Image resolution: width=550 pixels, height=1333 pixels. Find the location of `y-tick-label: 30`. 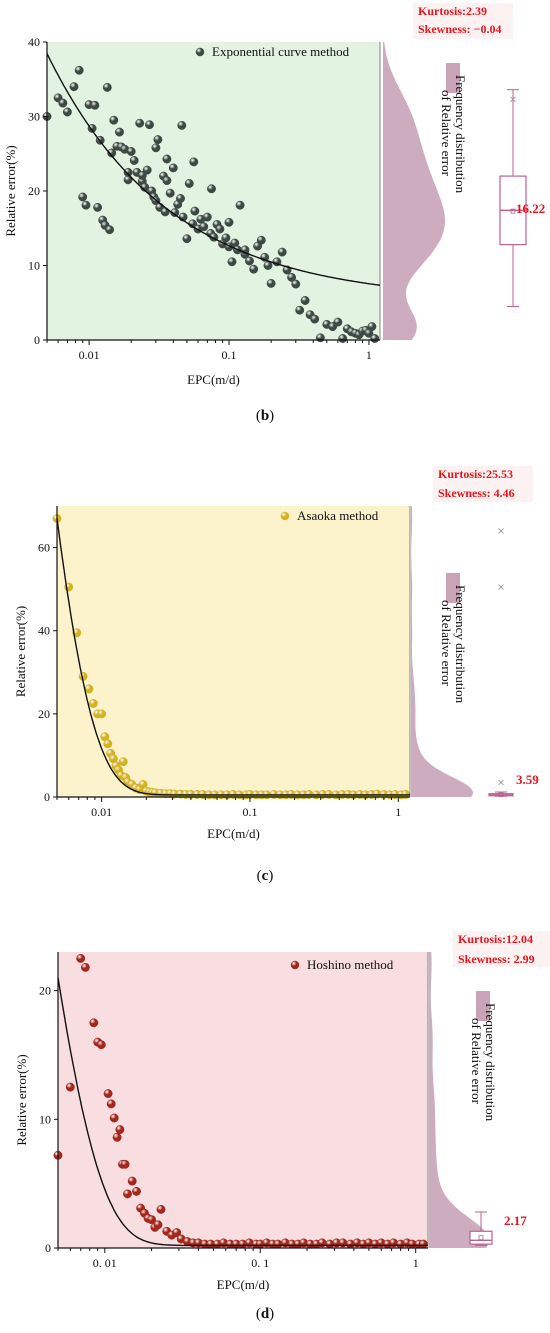

y-tick-label: 30 is located at coordinates (34, 117).